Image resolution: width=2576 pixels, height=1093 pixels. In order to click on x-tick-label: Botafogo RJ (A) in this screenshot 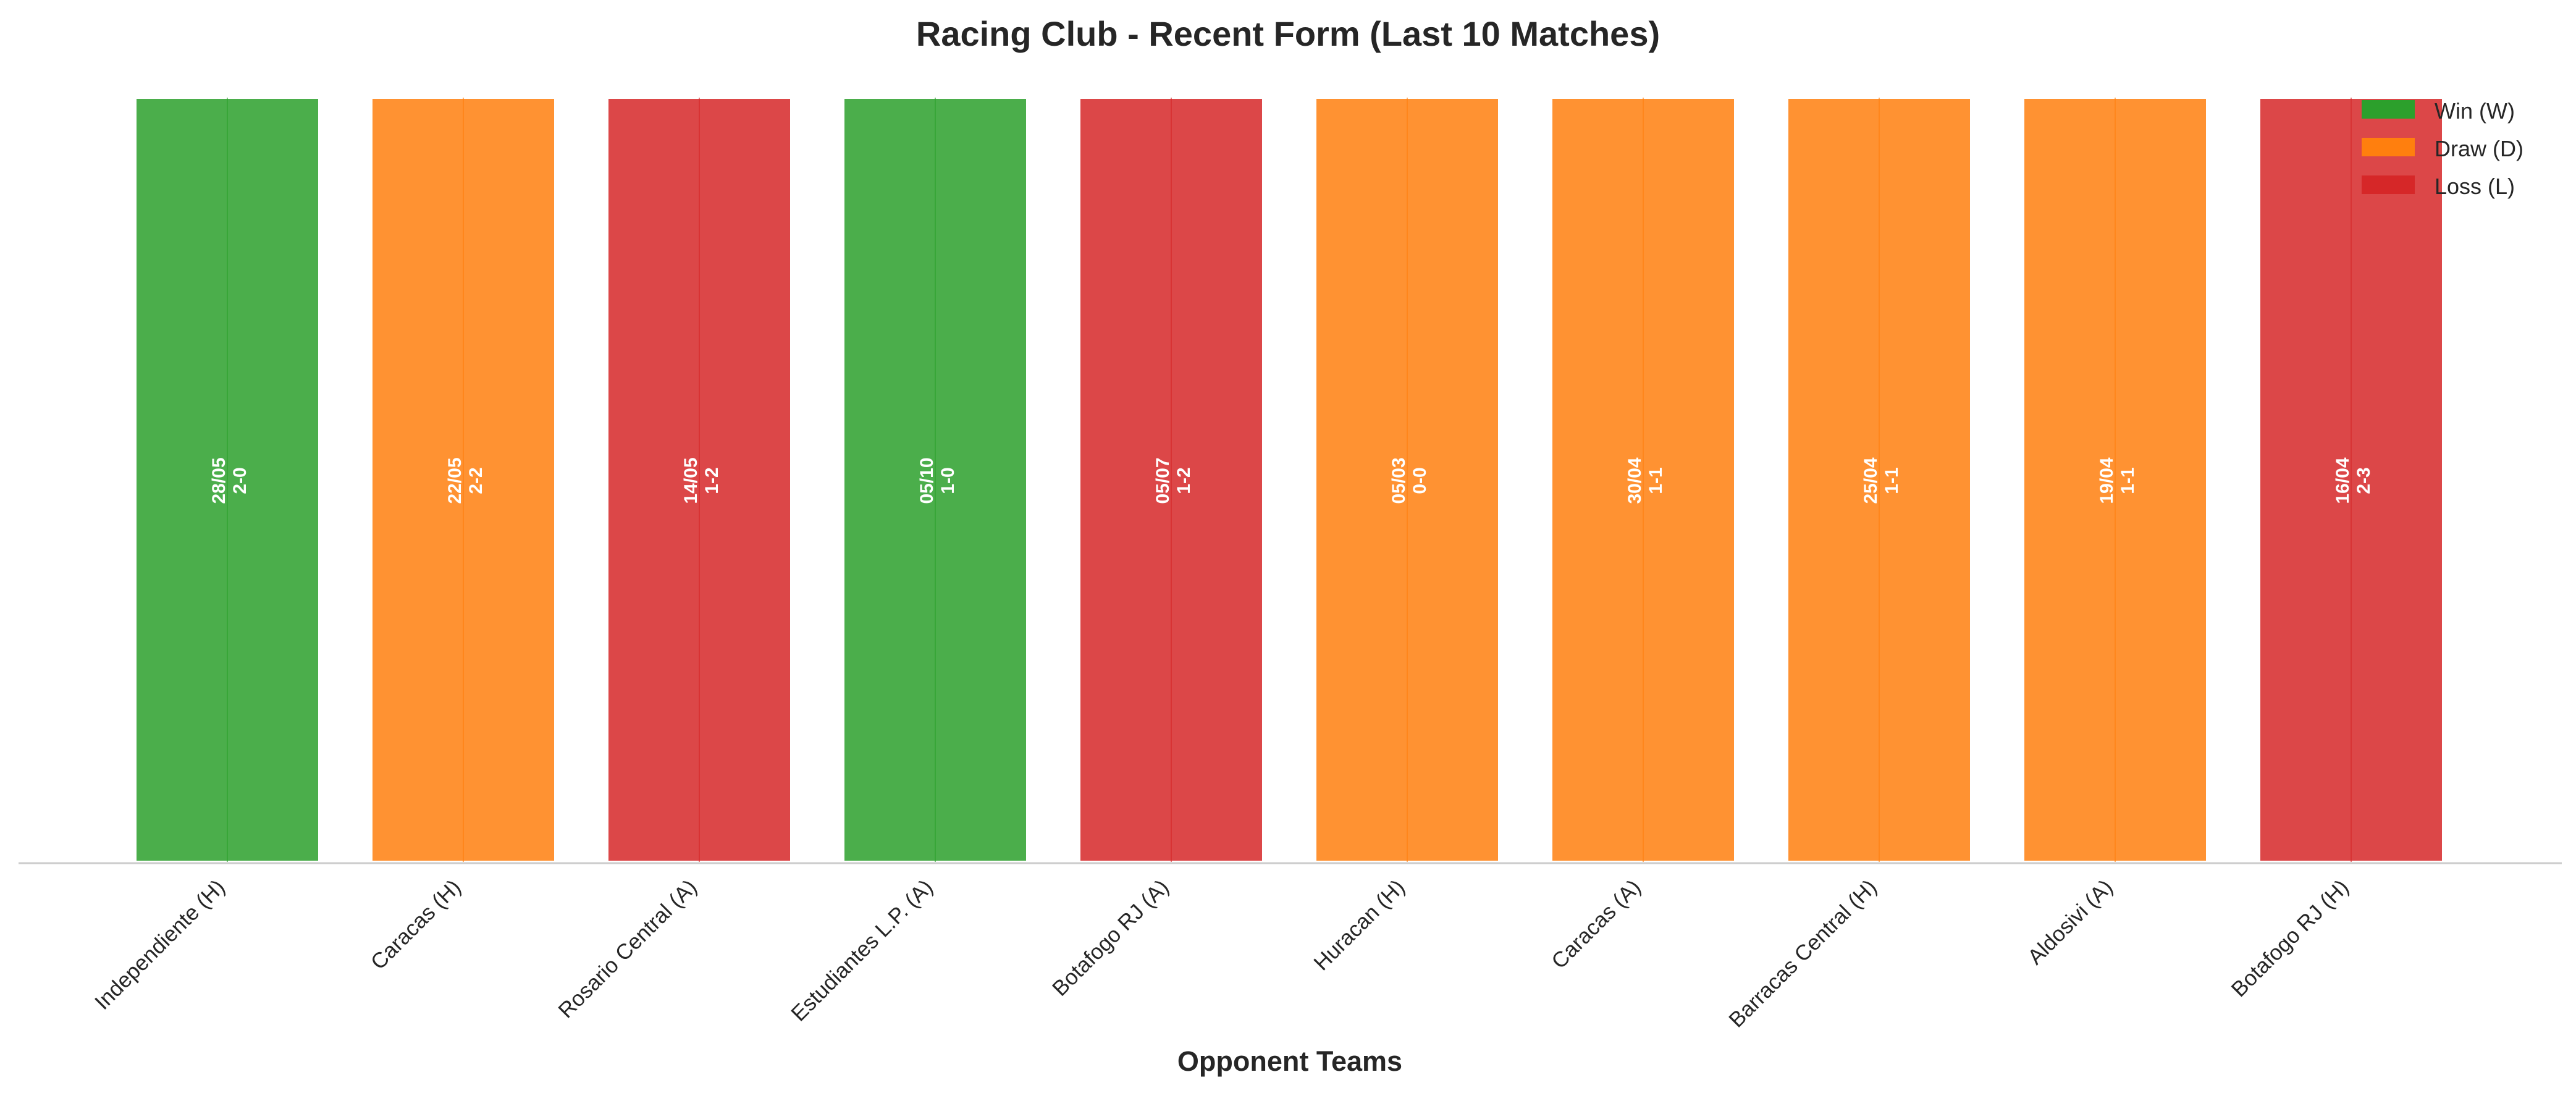, I will do `click(1111, 938)`.